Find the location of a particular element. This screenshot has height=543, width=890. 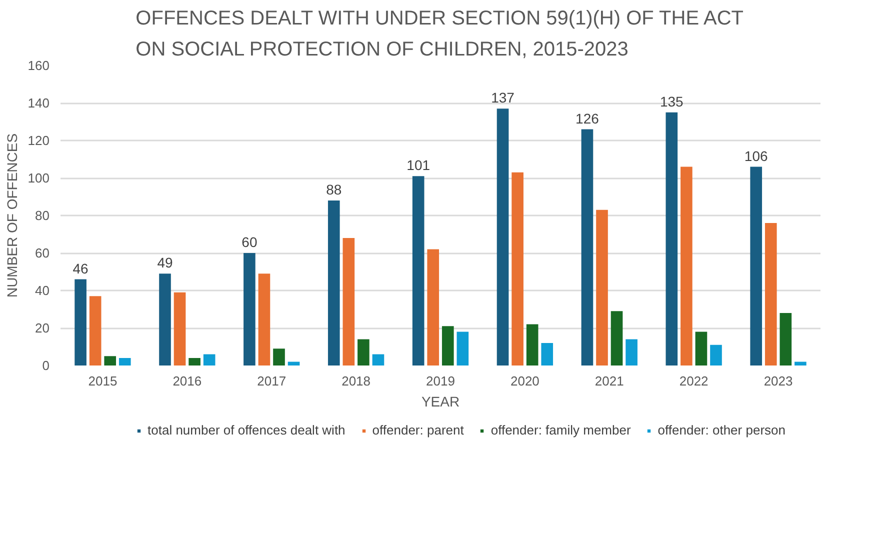

x-tick-label: 2017 is located at coordinates (271, 381).